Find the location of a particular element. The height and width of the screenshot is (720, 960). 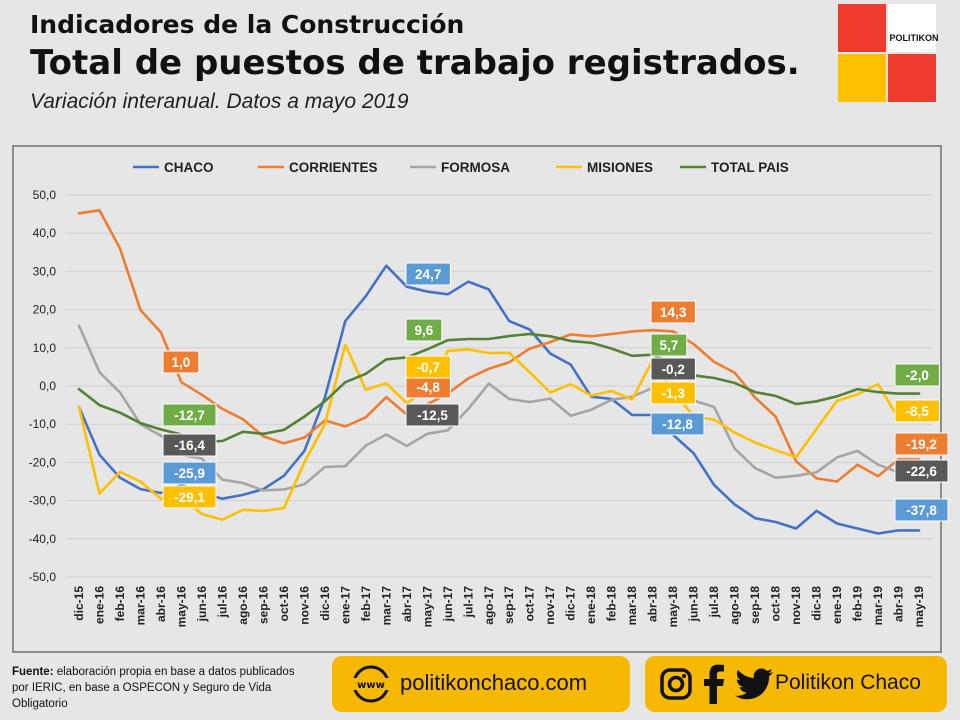

data-label-text: 24,7 is located at coordinates (428, 274).